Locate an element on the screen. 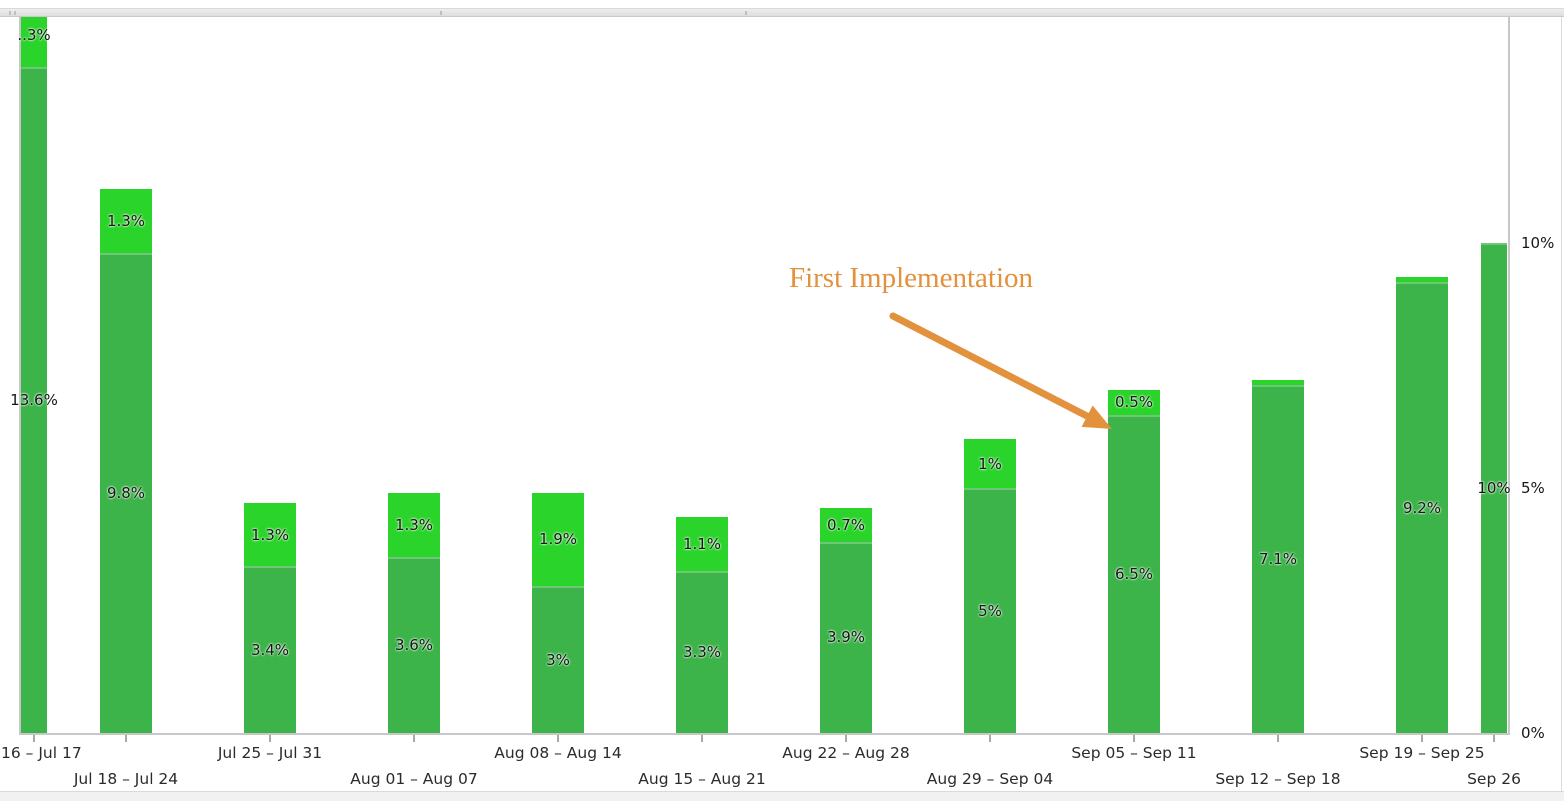 This screenshot has height=801, width=1564. bar-value-label: 3% is located at coordinates (558, 659).